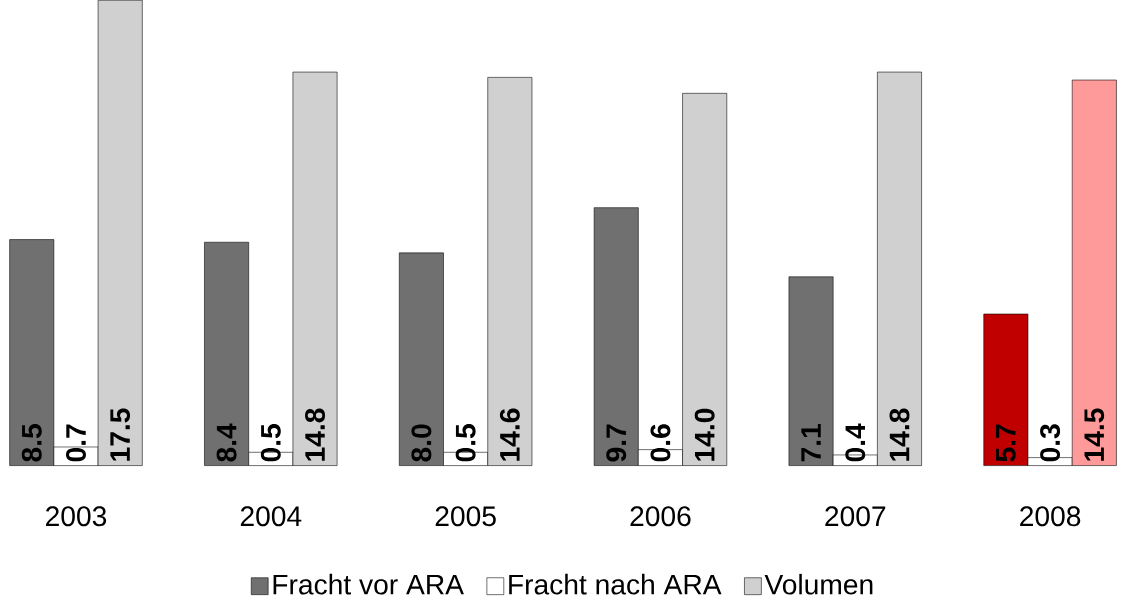 This screenshot has width=1128, height=604. Describe the element at coordinates (660, 516) in the screenshot. I see `x-tick-label: 2006` at that location.